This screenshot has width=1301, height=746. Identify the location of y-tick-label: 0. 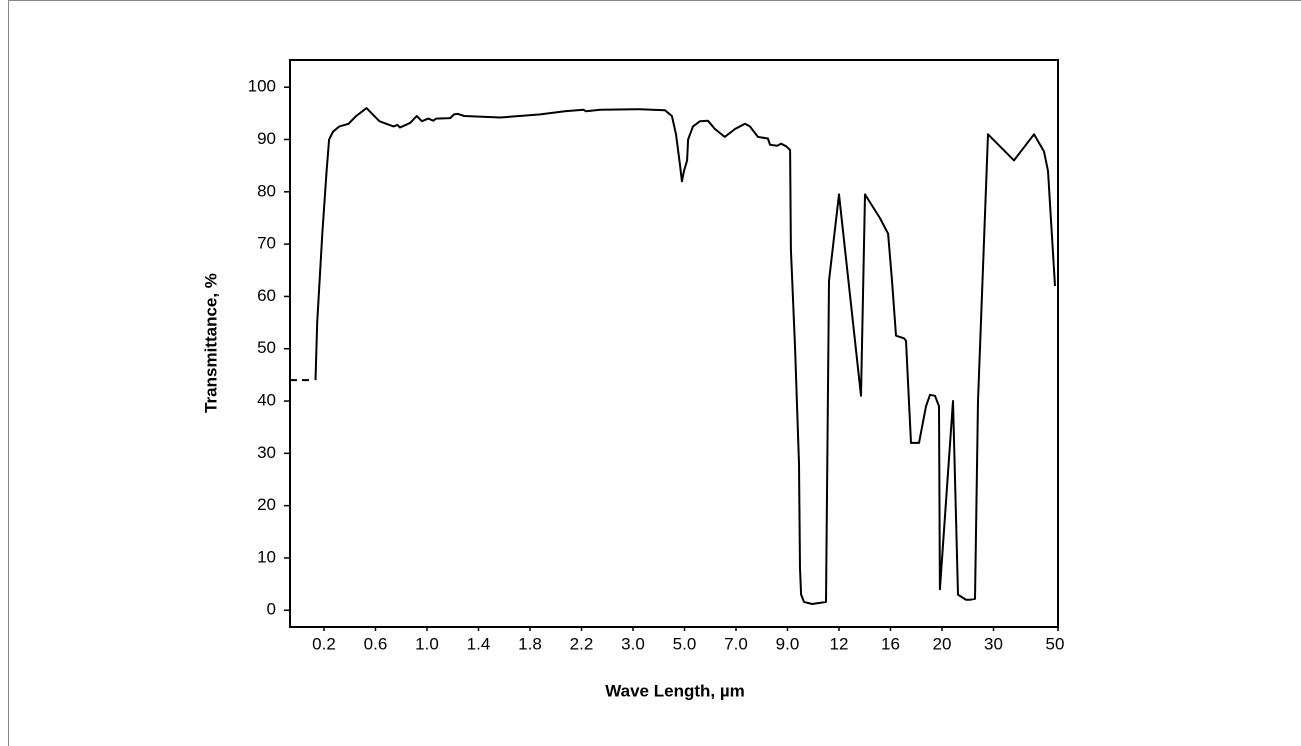
(271, 609).